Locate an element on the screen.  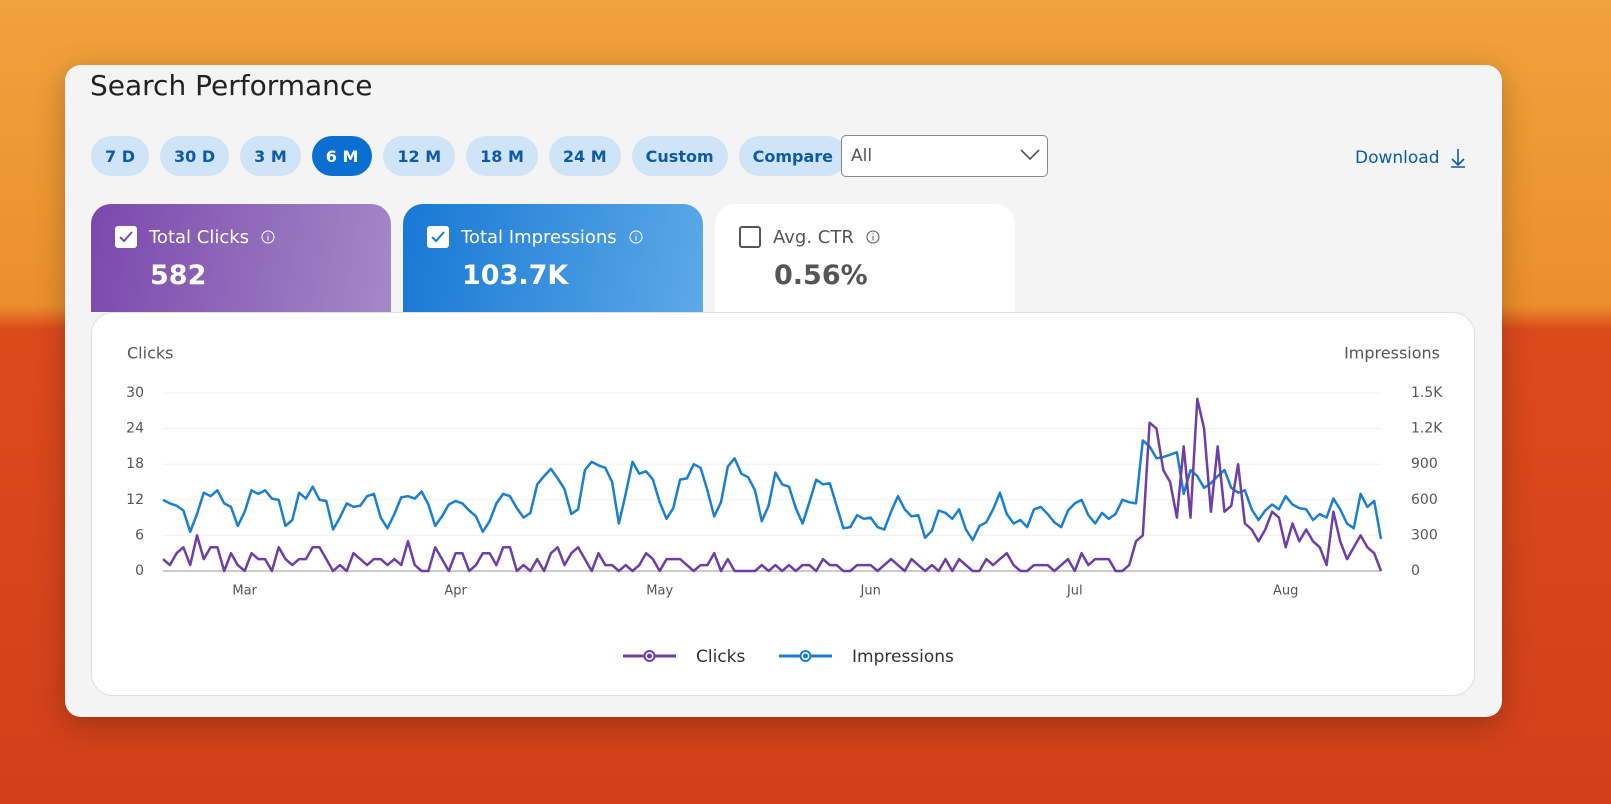
range-button: 30 D is located at coordinates (194, 156).